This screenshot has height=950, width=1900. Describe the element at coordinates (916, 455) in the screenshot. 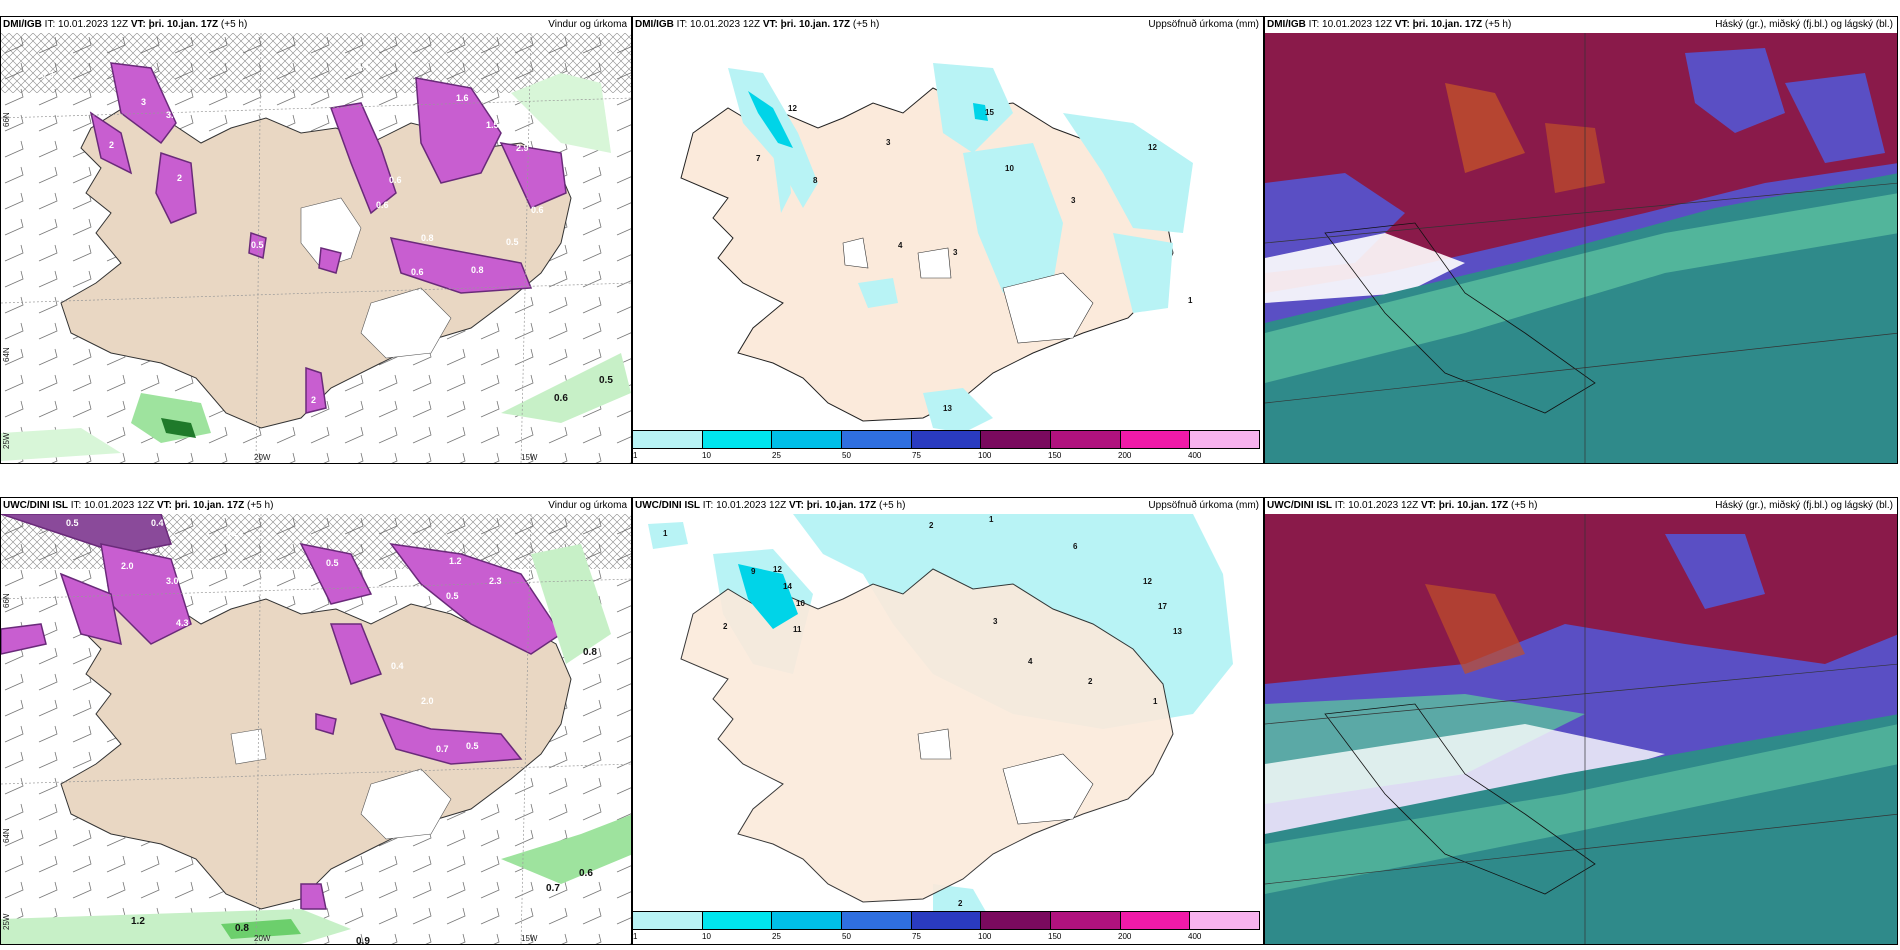

I see `colorbar-tick: 75` at that location.